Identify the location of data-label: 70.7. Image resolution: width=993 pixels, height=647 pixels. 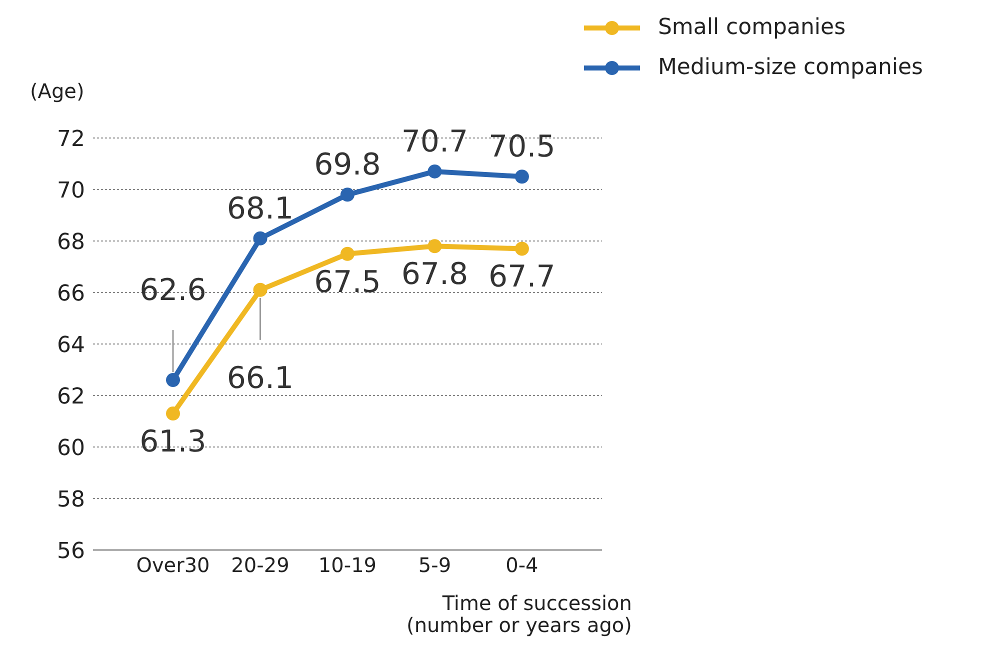
(434, 142).